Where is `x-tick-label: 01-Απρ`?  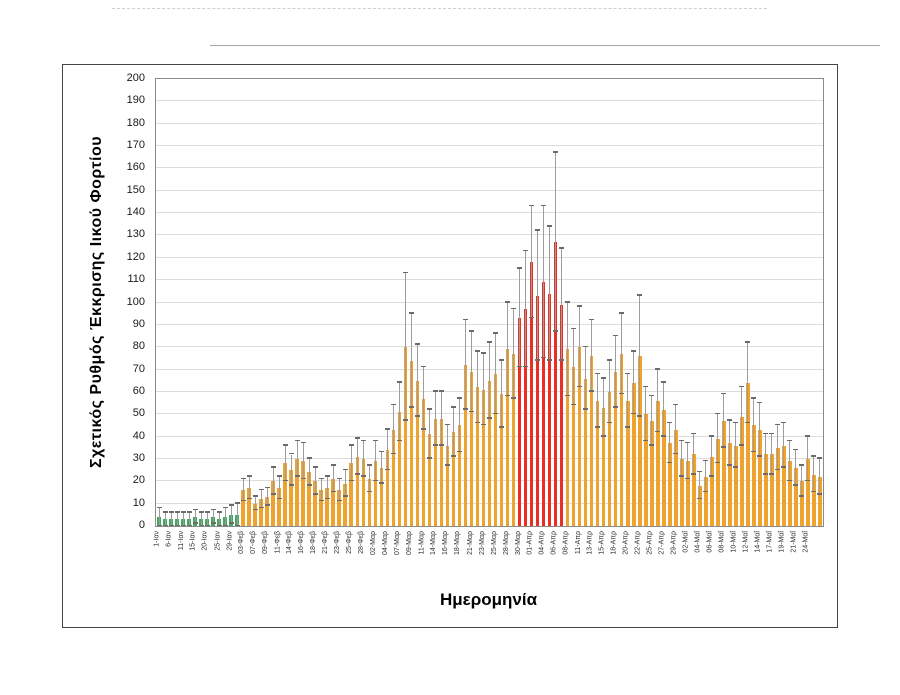
x-tick-label: 01-Απρ is located at coordinates (530, 543).